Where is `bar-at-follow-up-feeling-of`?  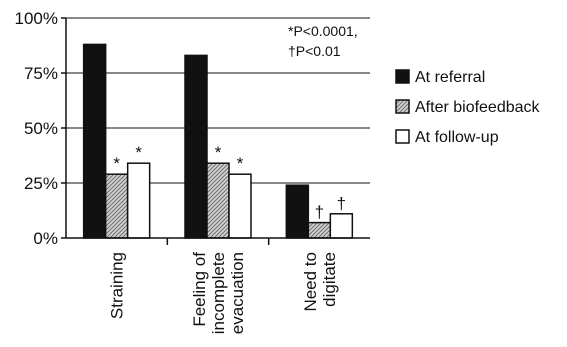 bar-at-follow-up-feeling-of is located at coordinates (240, 206).